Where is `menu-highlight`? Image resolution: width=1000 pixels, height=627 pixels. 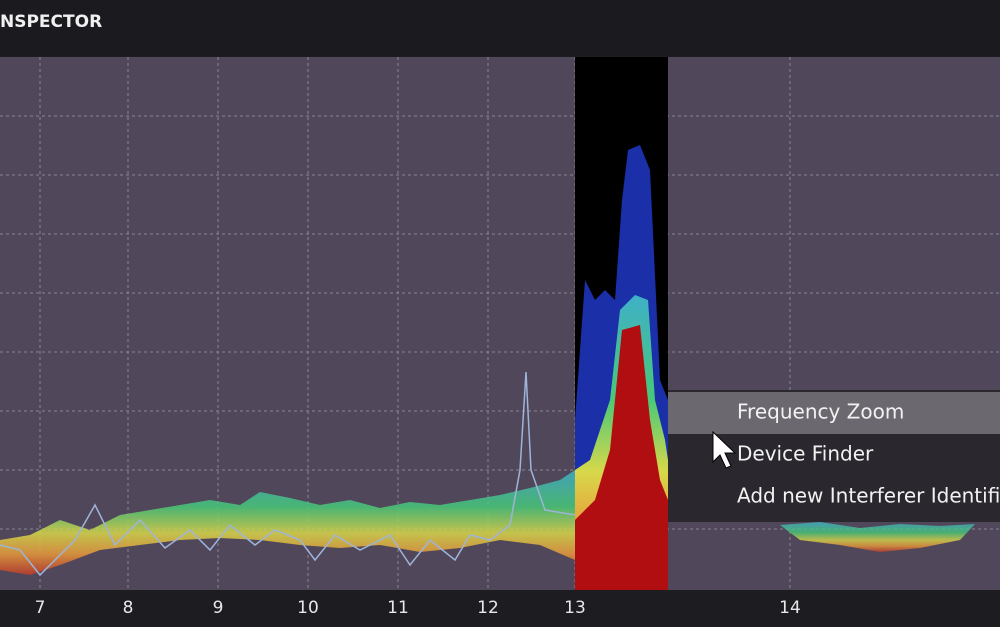
menu-highlight is located at coordinates (834, 413).